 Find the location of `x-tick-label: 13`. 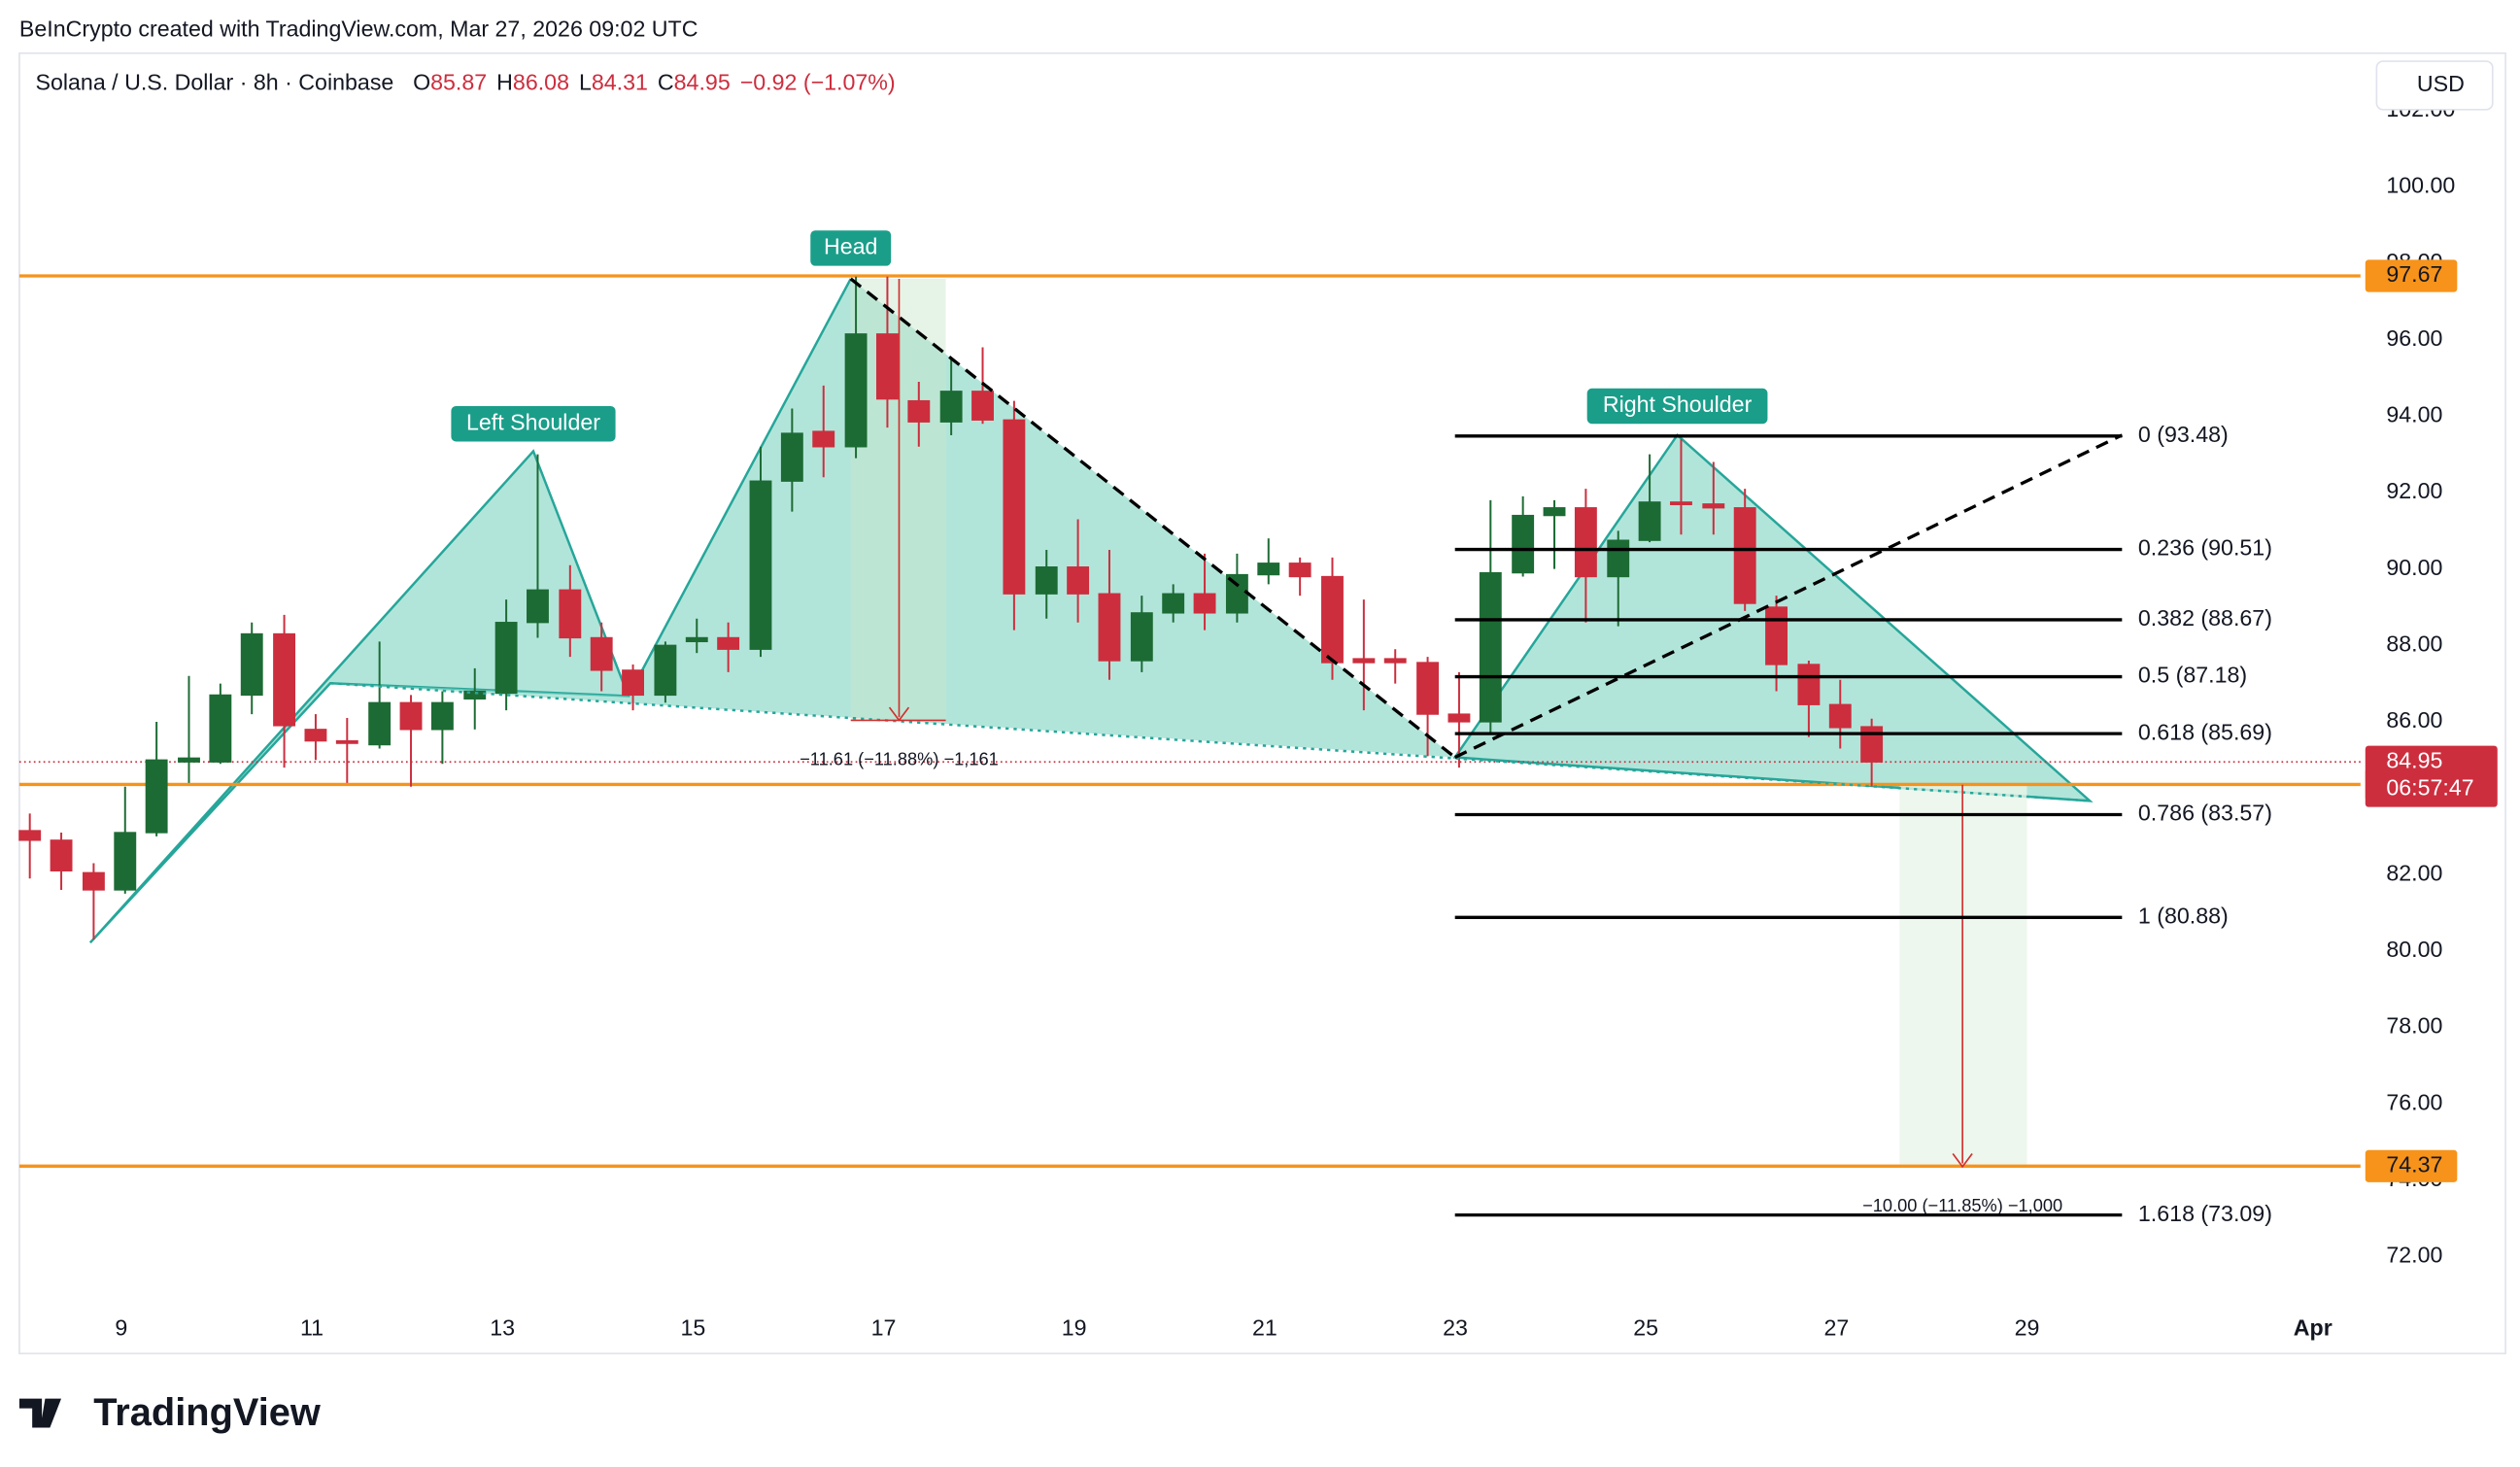

x-tick-label: 13 is located at coordinates (502, 1327).